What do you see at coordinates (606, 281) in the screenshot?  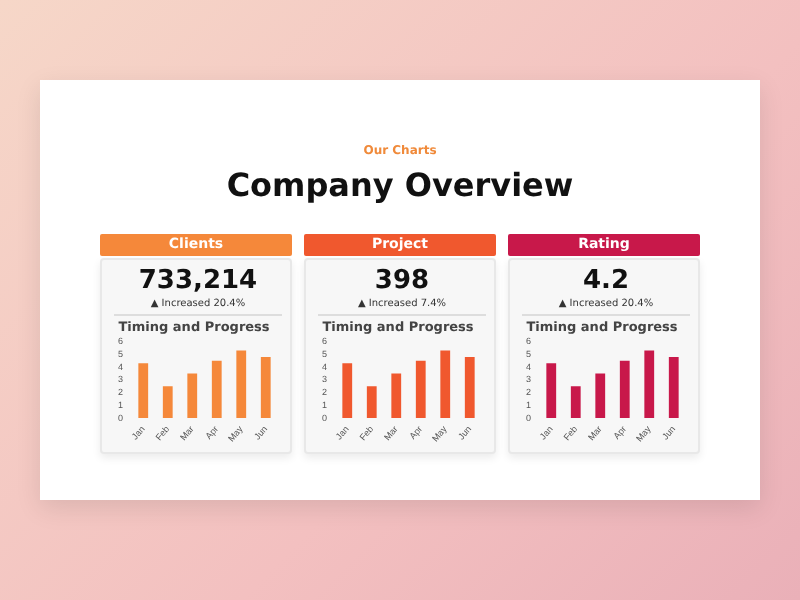 I see `text: 4.2` at bounding box center [606, 281].